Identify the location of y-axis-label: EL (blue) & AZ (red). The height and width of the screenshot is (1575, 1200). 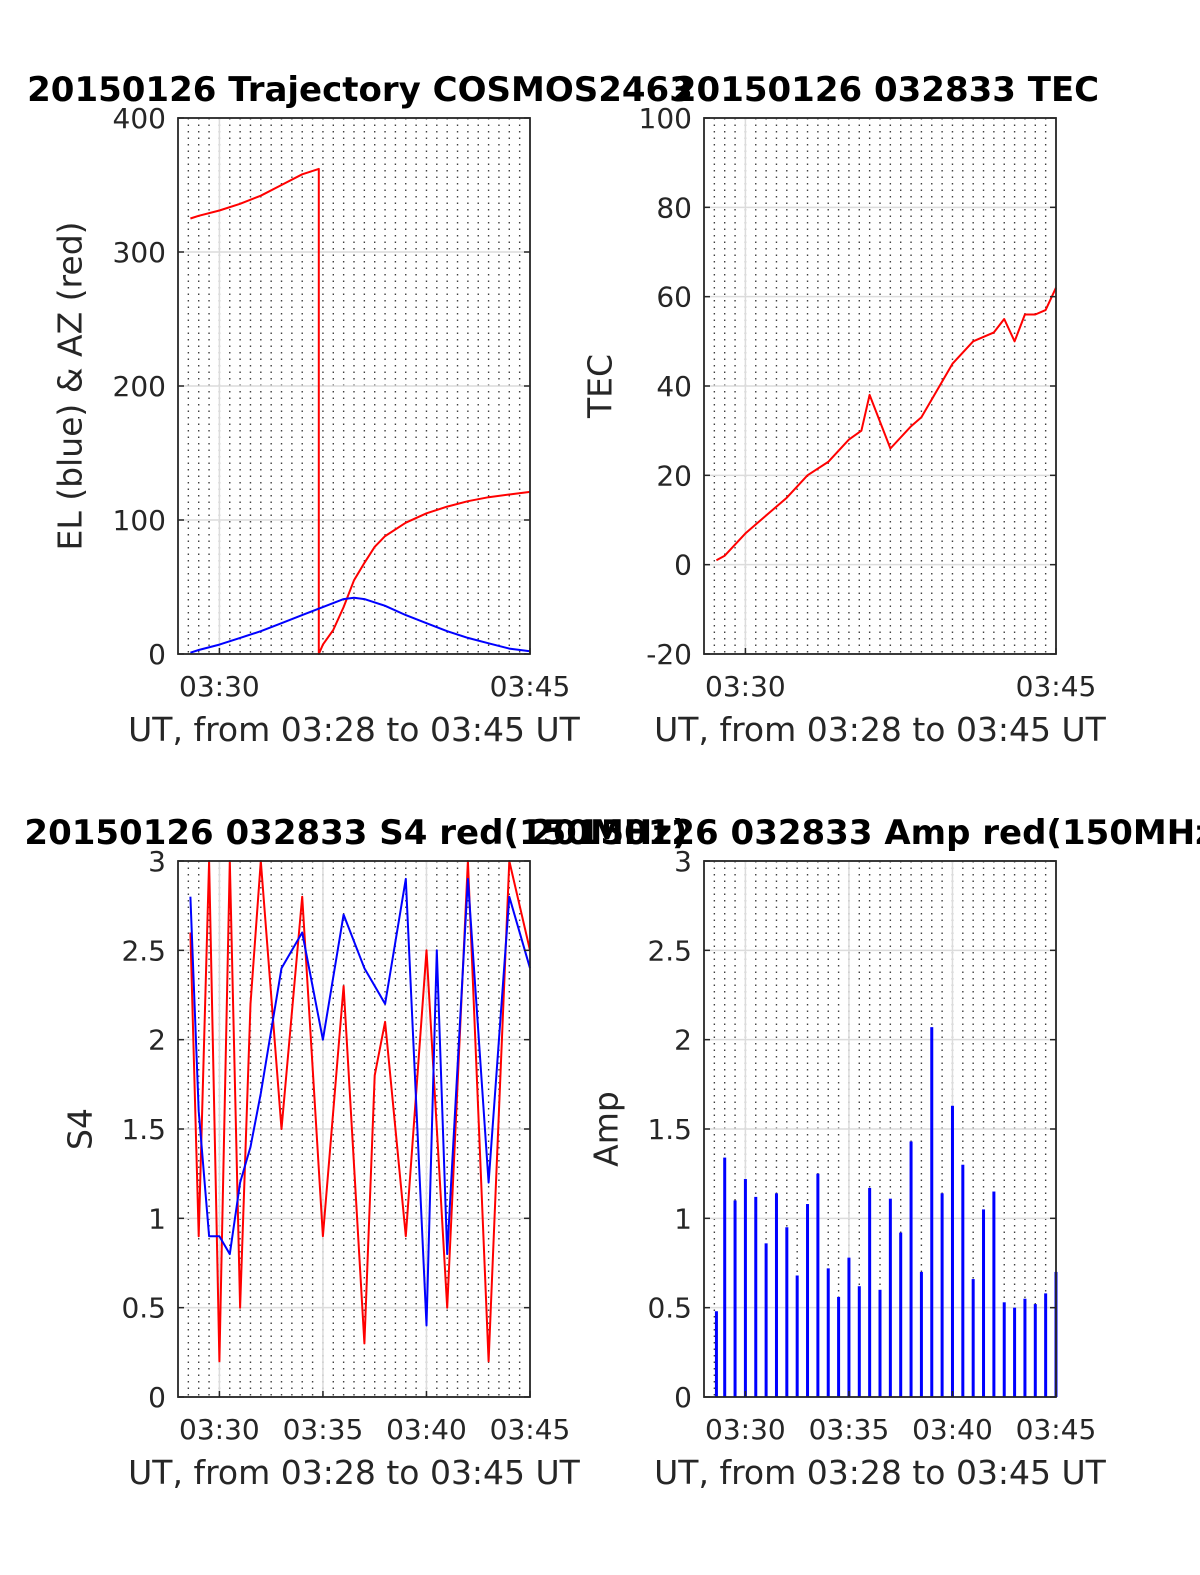
(70, 385).